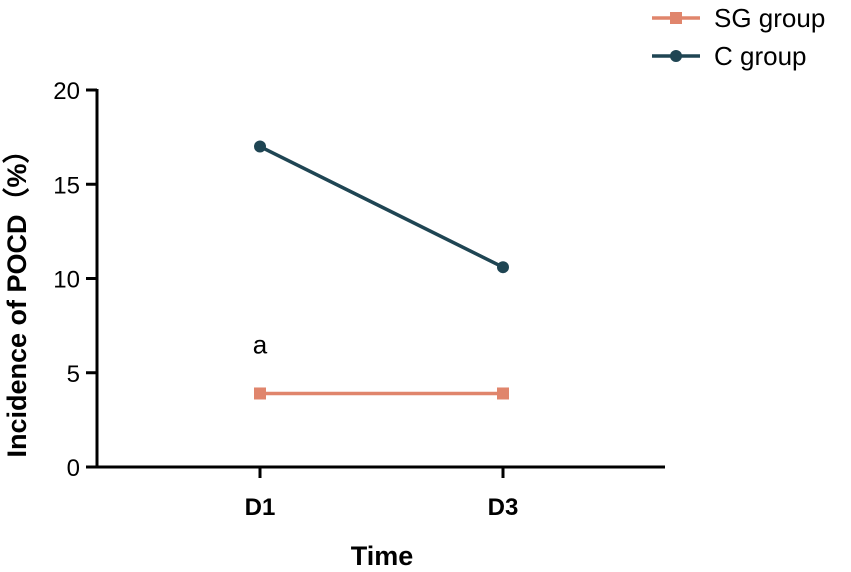  What do you see at coordinates (73, 374) in the screenshot?
I see `y-tick-label: 5` at bounding box center [73, 374].